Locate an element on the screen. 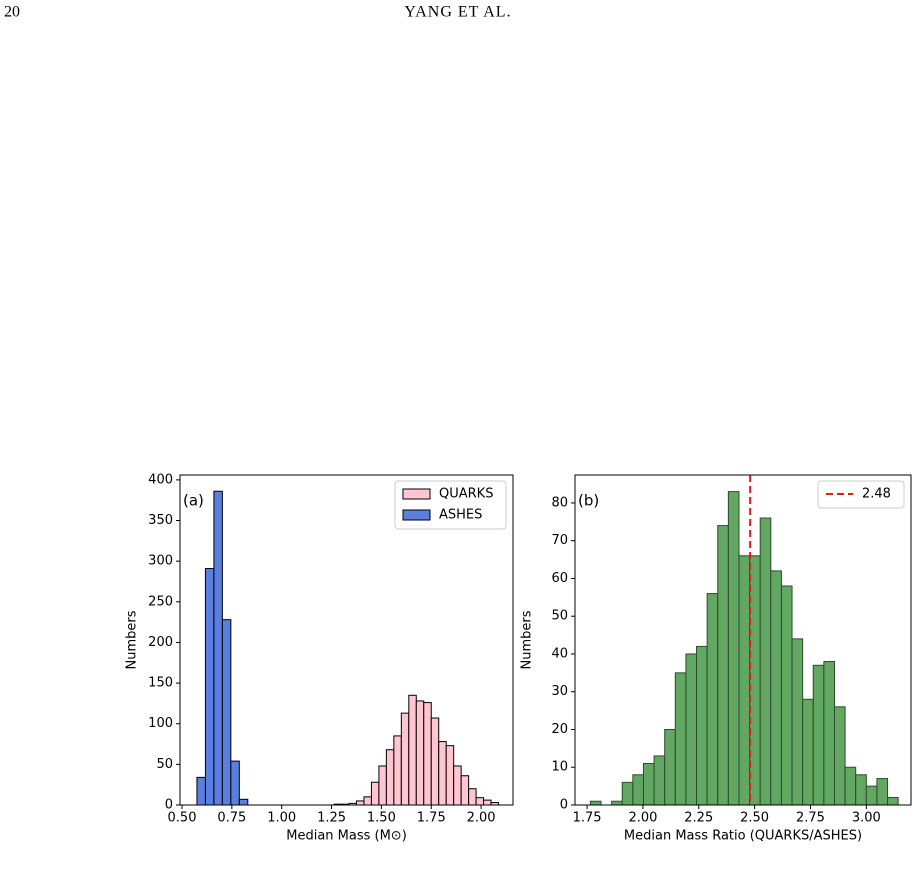  legend-label: 2.48 is located at coordinates (876, 494).